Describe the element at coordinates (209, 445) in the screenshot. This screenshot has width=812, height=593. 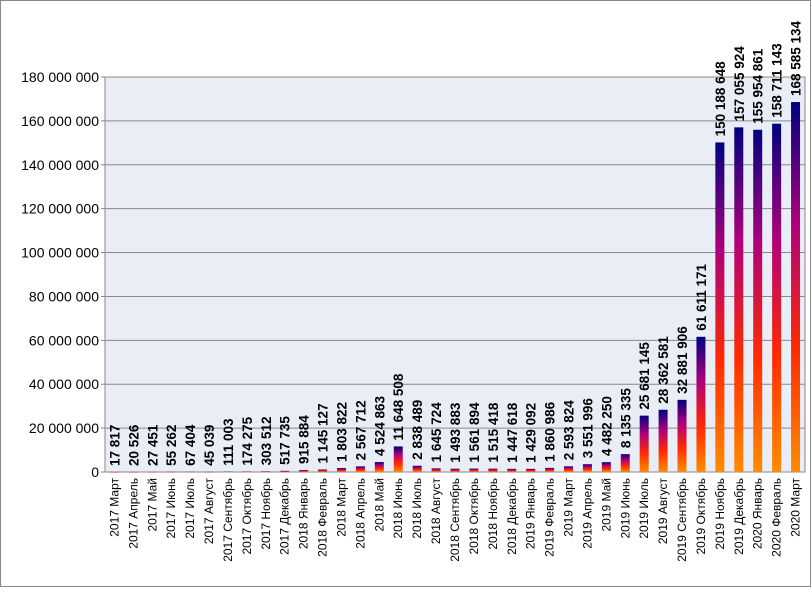
I see `value-label: 45 039` at that location.